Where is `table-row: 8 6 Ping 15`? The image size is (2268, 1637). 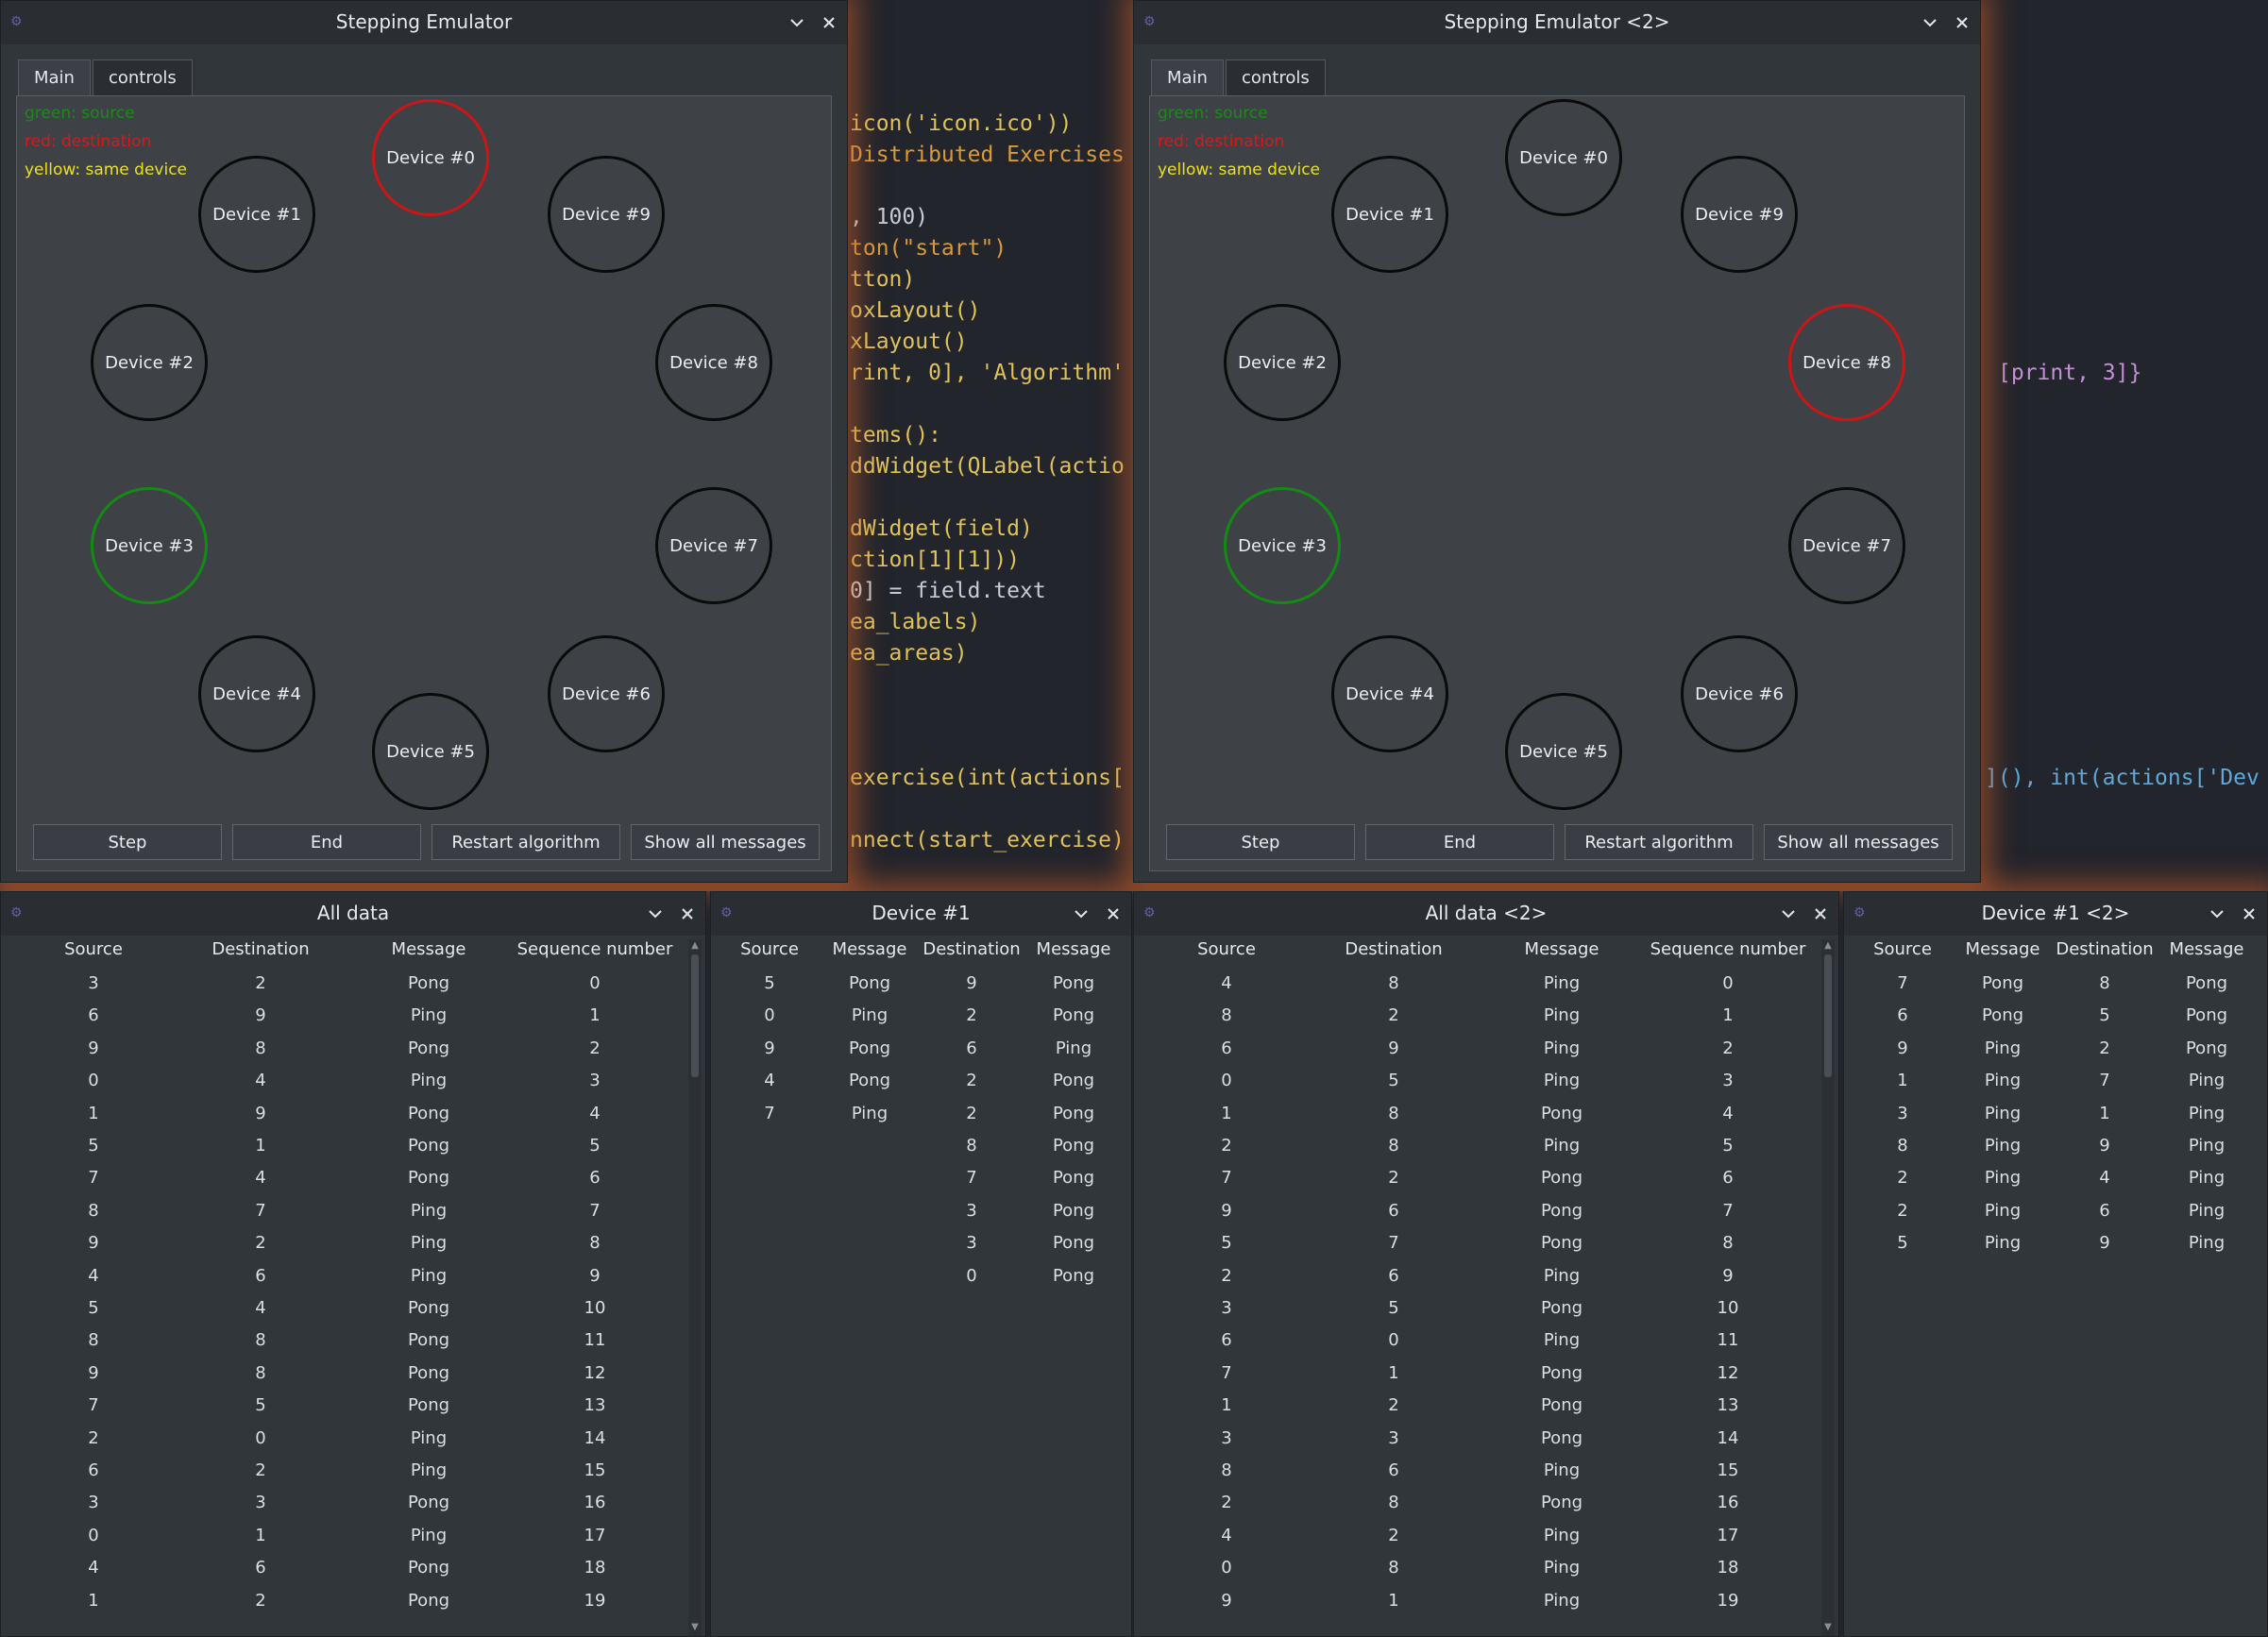 table-row: 8 6 Ping 15 is located at coordinates (1486, 1473).